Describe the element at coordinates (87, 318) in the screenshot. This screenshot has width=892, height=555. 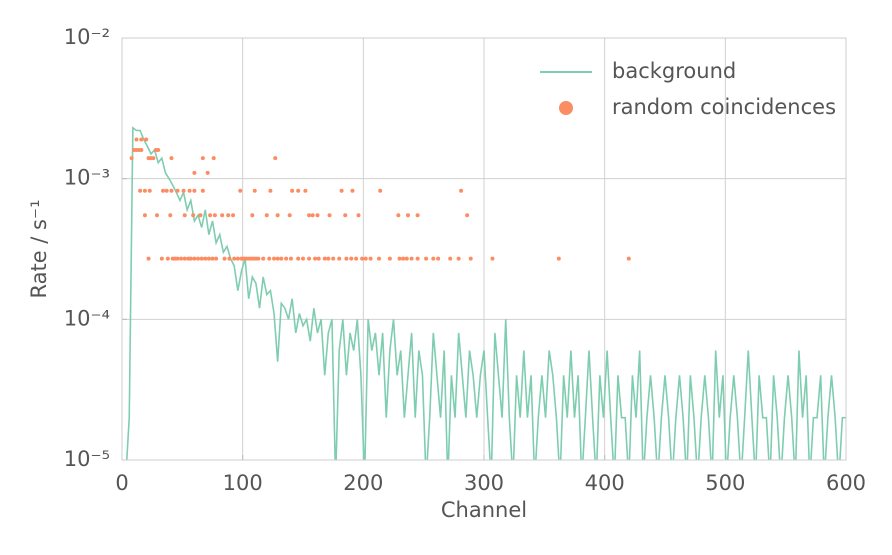
I see `y-tick-label: 10⁻⁴` at that location.